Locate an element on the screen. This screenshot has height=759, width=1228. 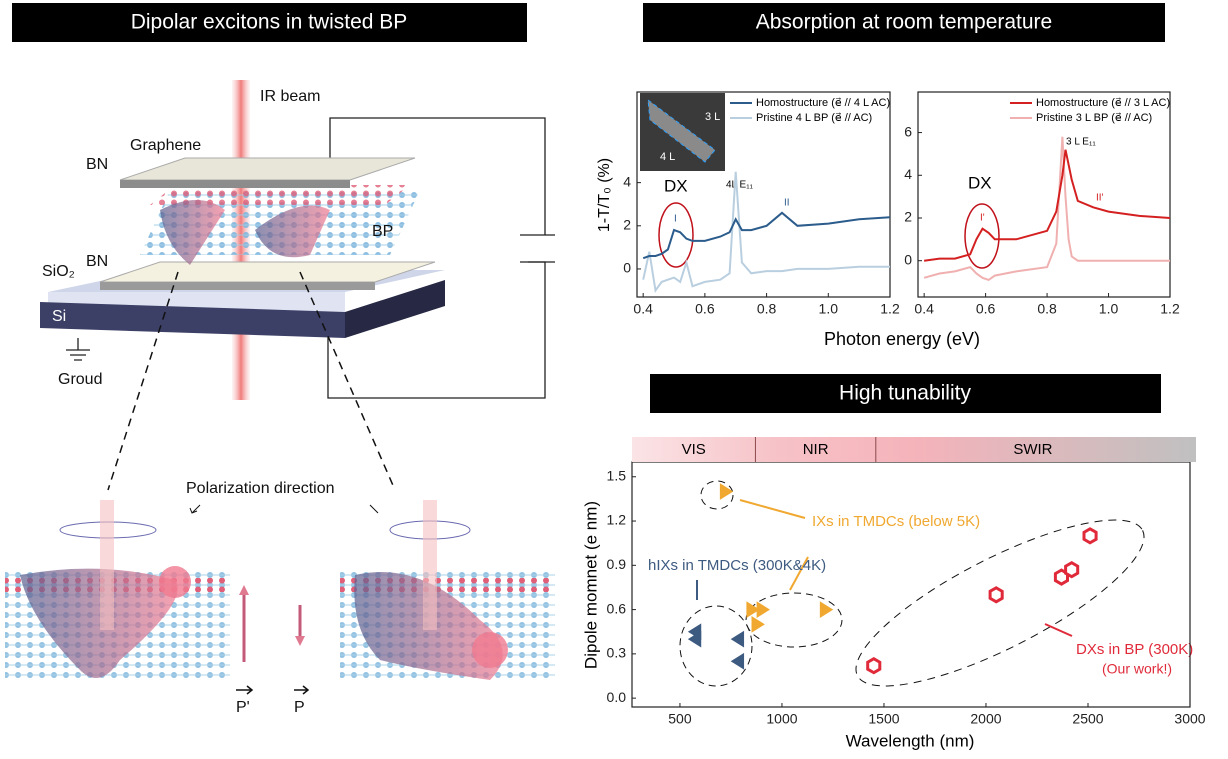
y-tick-label: 0 is located at coordinates (627, 268).